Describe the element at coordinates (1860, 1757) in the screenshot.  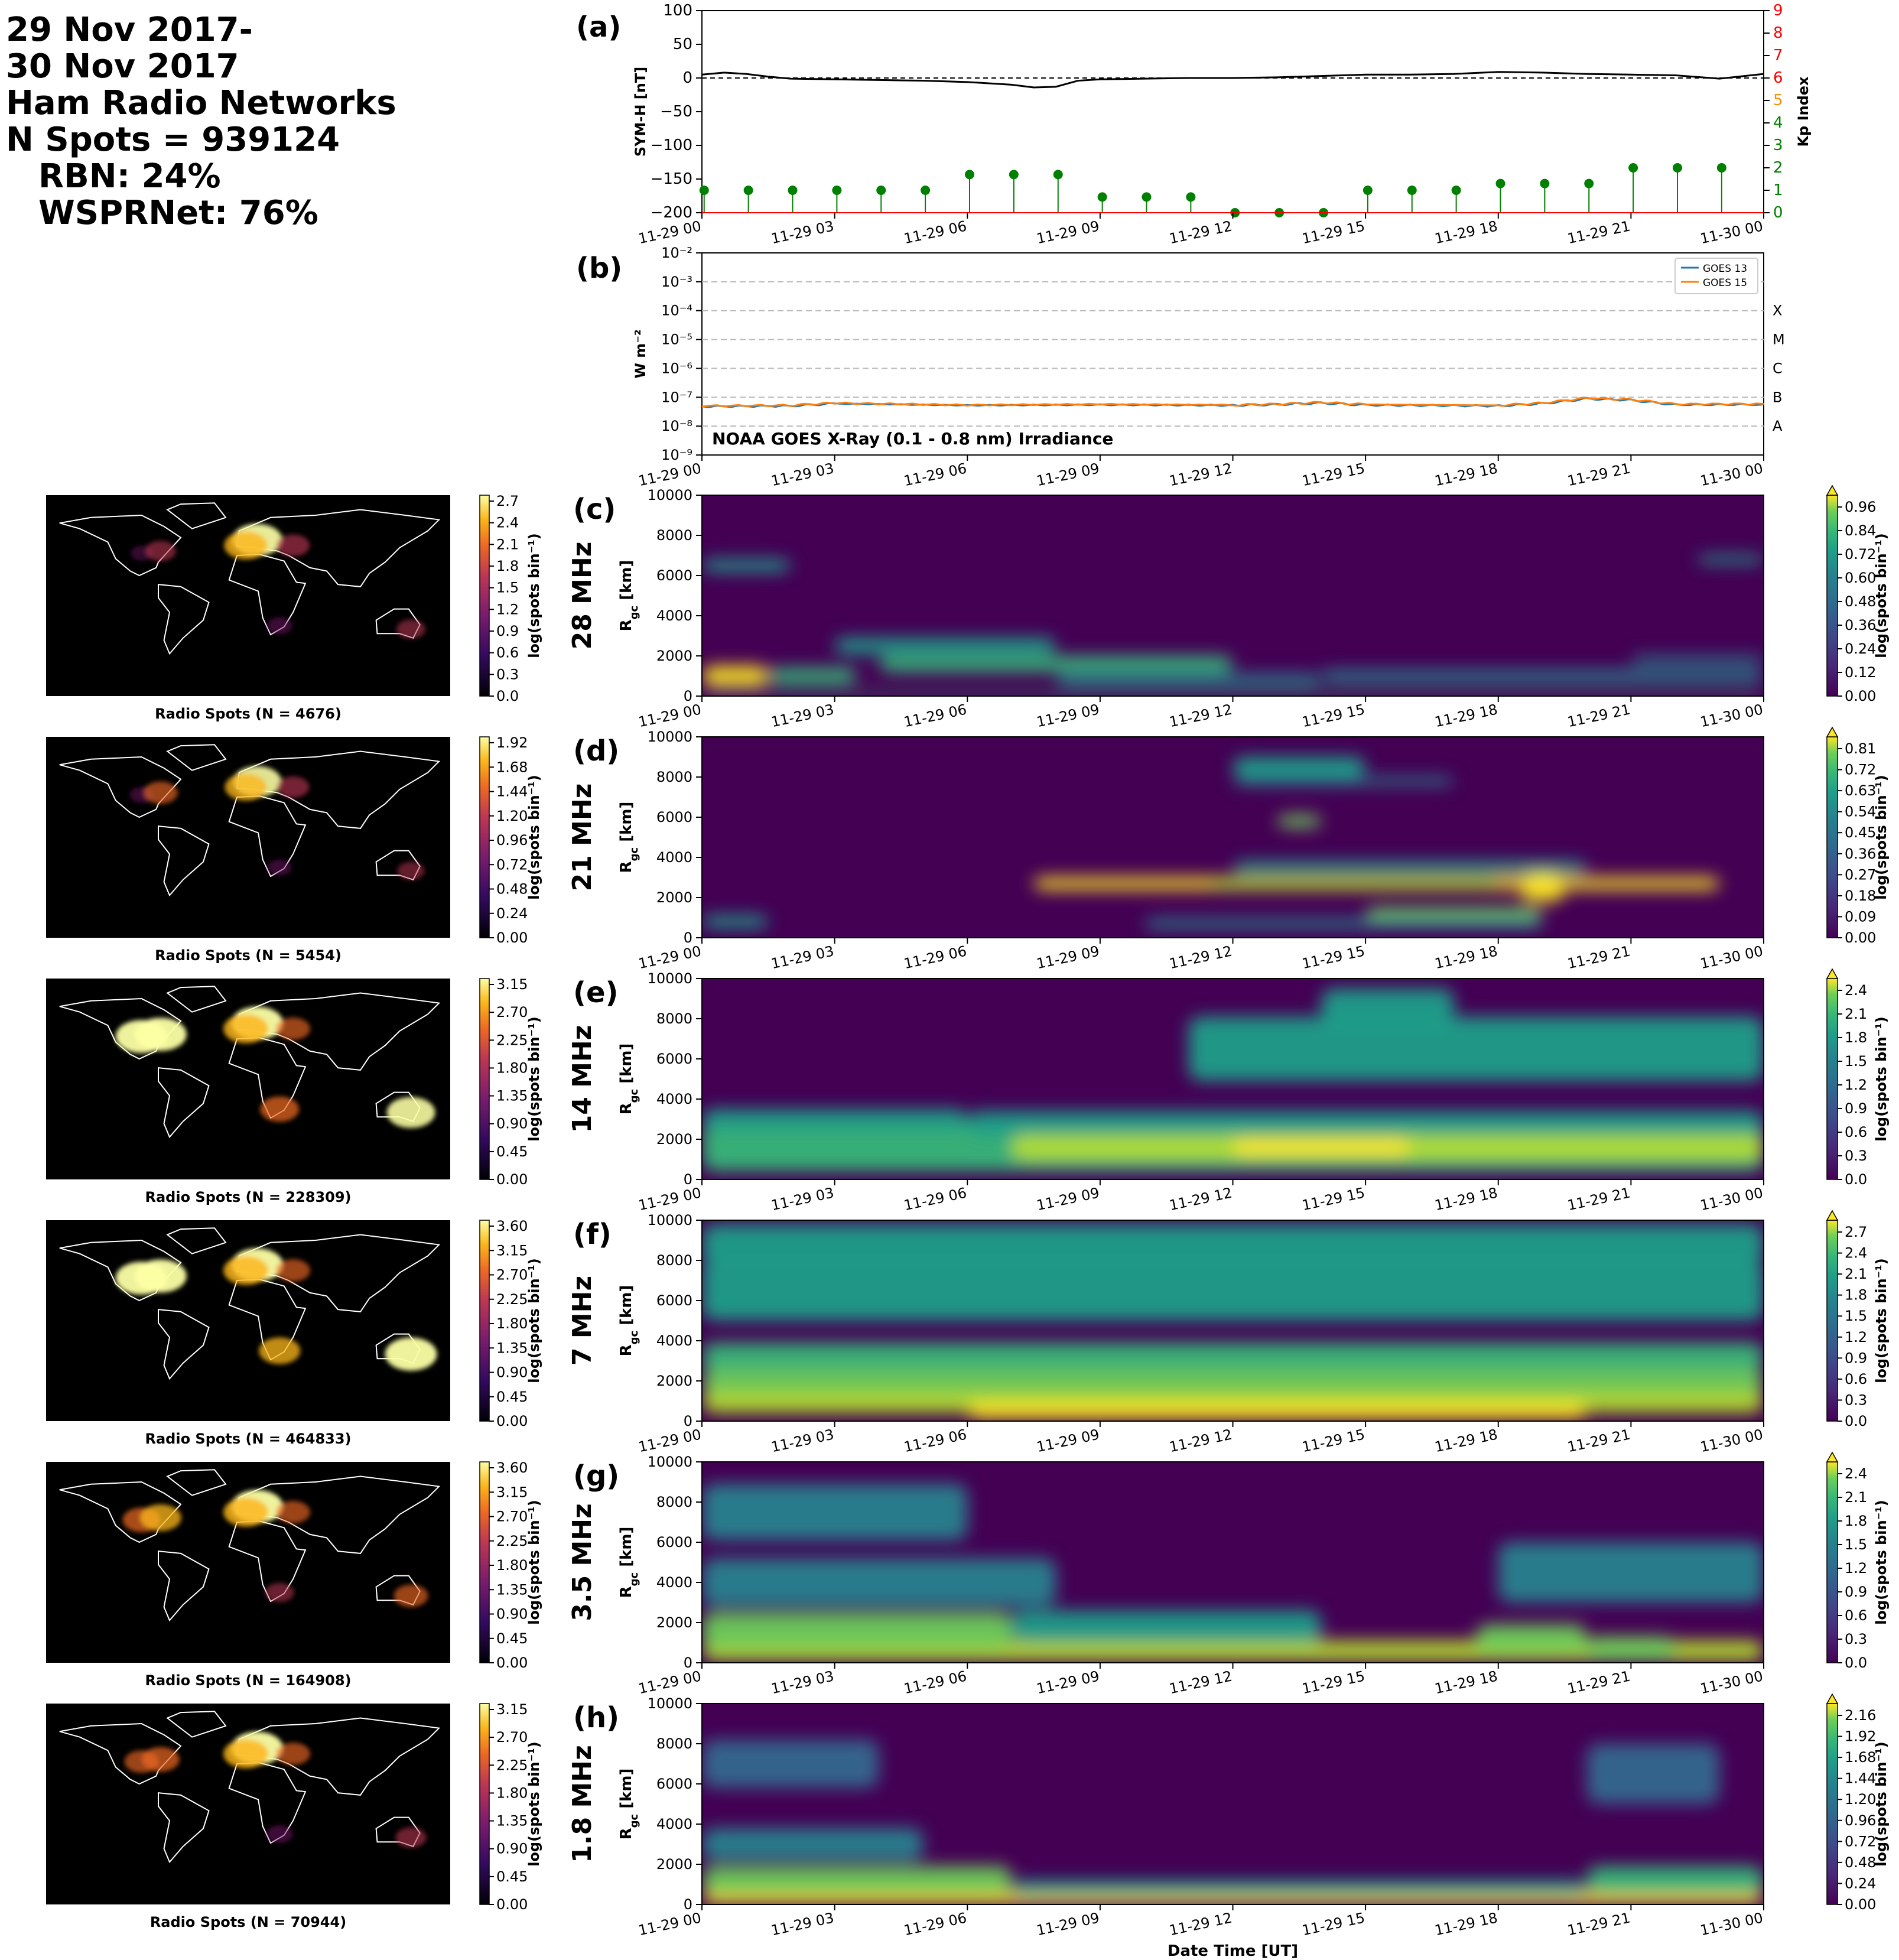
I see `colorbar-tick-label: 1.68` at that location.